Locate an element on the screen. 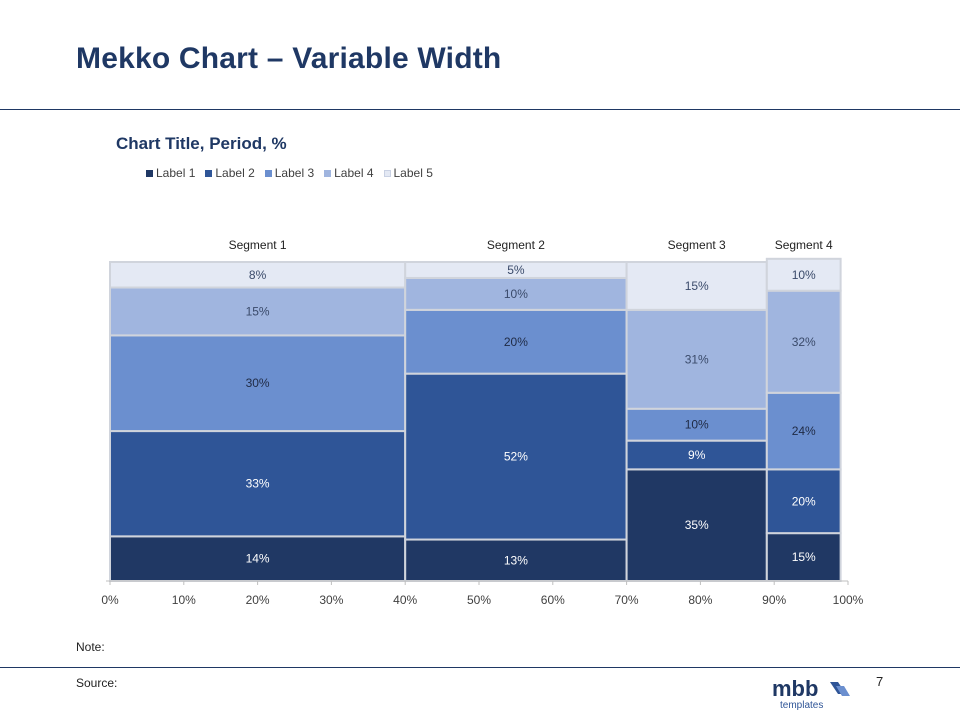 The image size is (960, 720). x-tick-label-9: 90% is located at coordinates (774, 600).